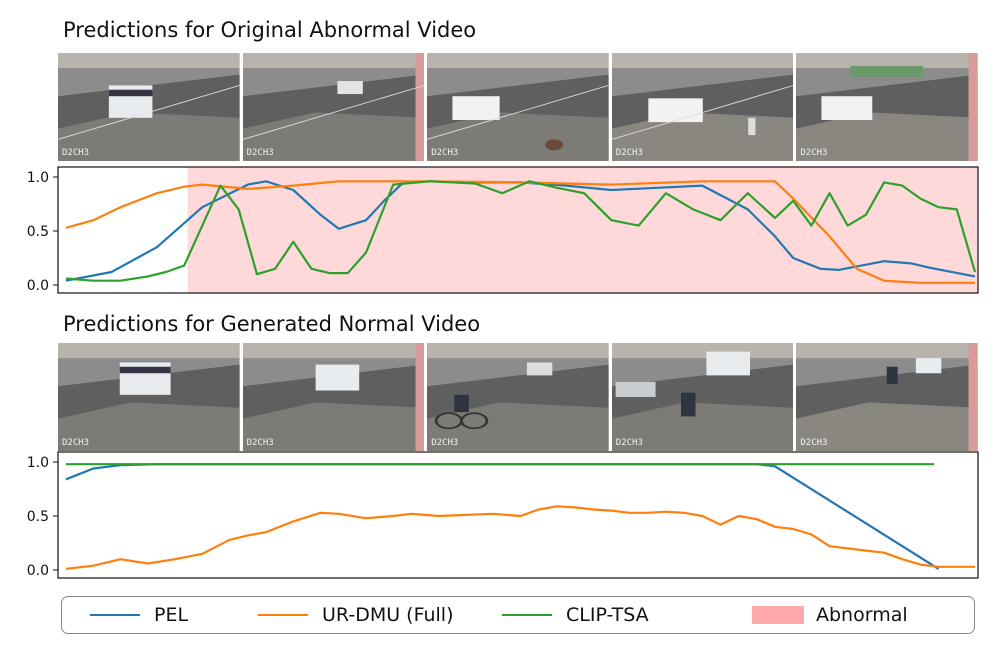  What do you see at coordinates (388, 615) in the screenshot?
I see `legend-label: UR-DMU (Full)` at bounding box center [388, 615].